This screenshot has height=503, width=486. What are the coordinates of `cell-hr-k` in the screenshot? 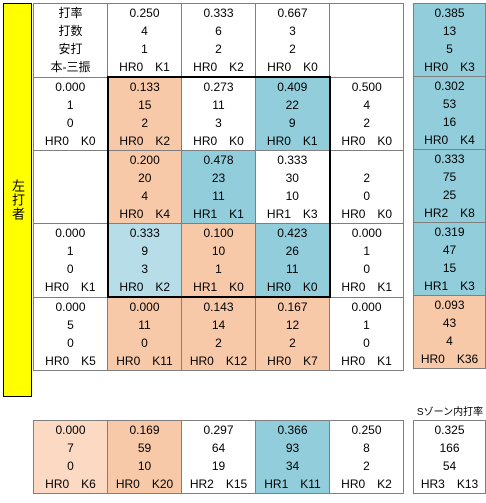 It's located at (70, 214).